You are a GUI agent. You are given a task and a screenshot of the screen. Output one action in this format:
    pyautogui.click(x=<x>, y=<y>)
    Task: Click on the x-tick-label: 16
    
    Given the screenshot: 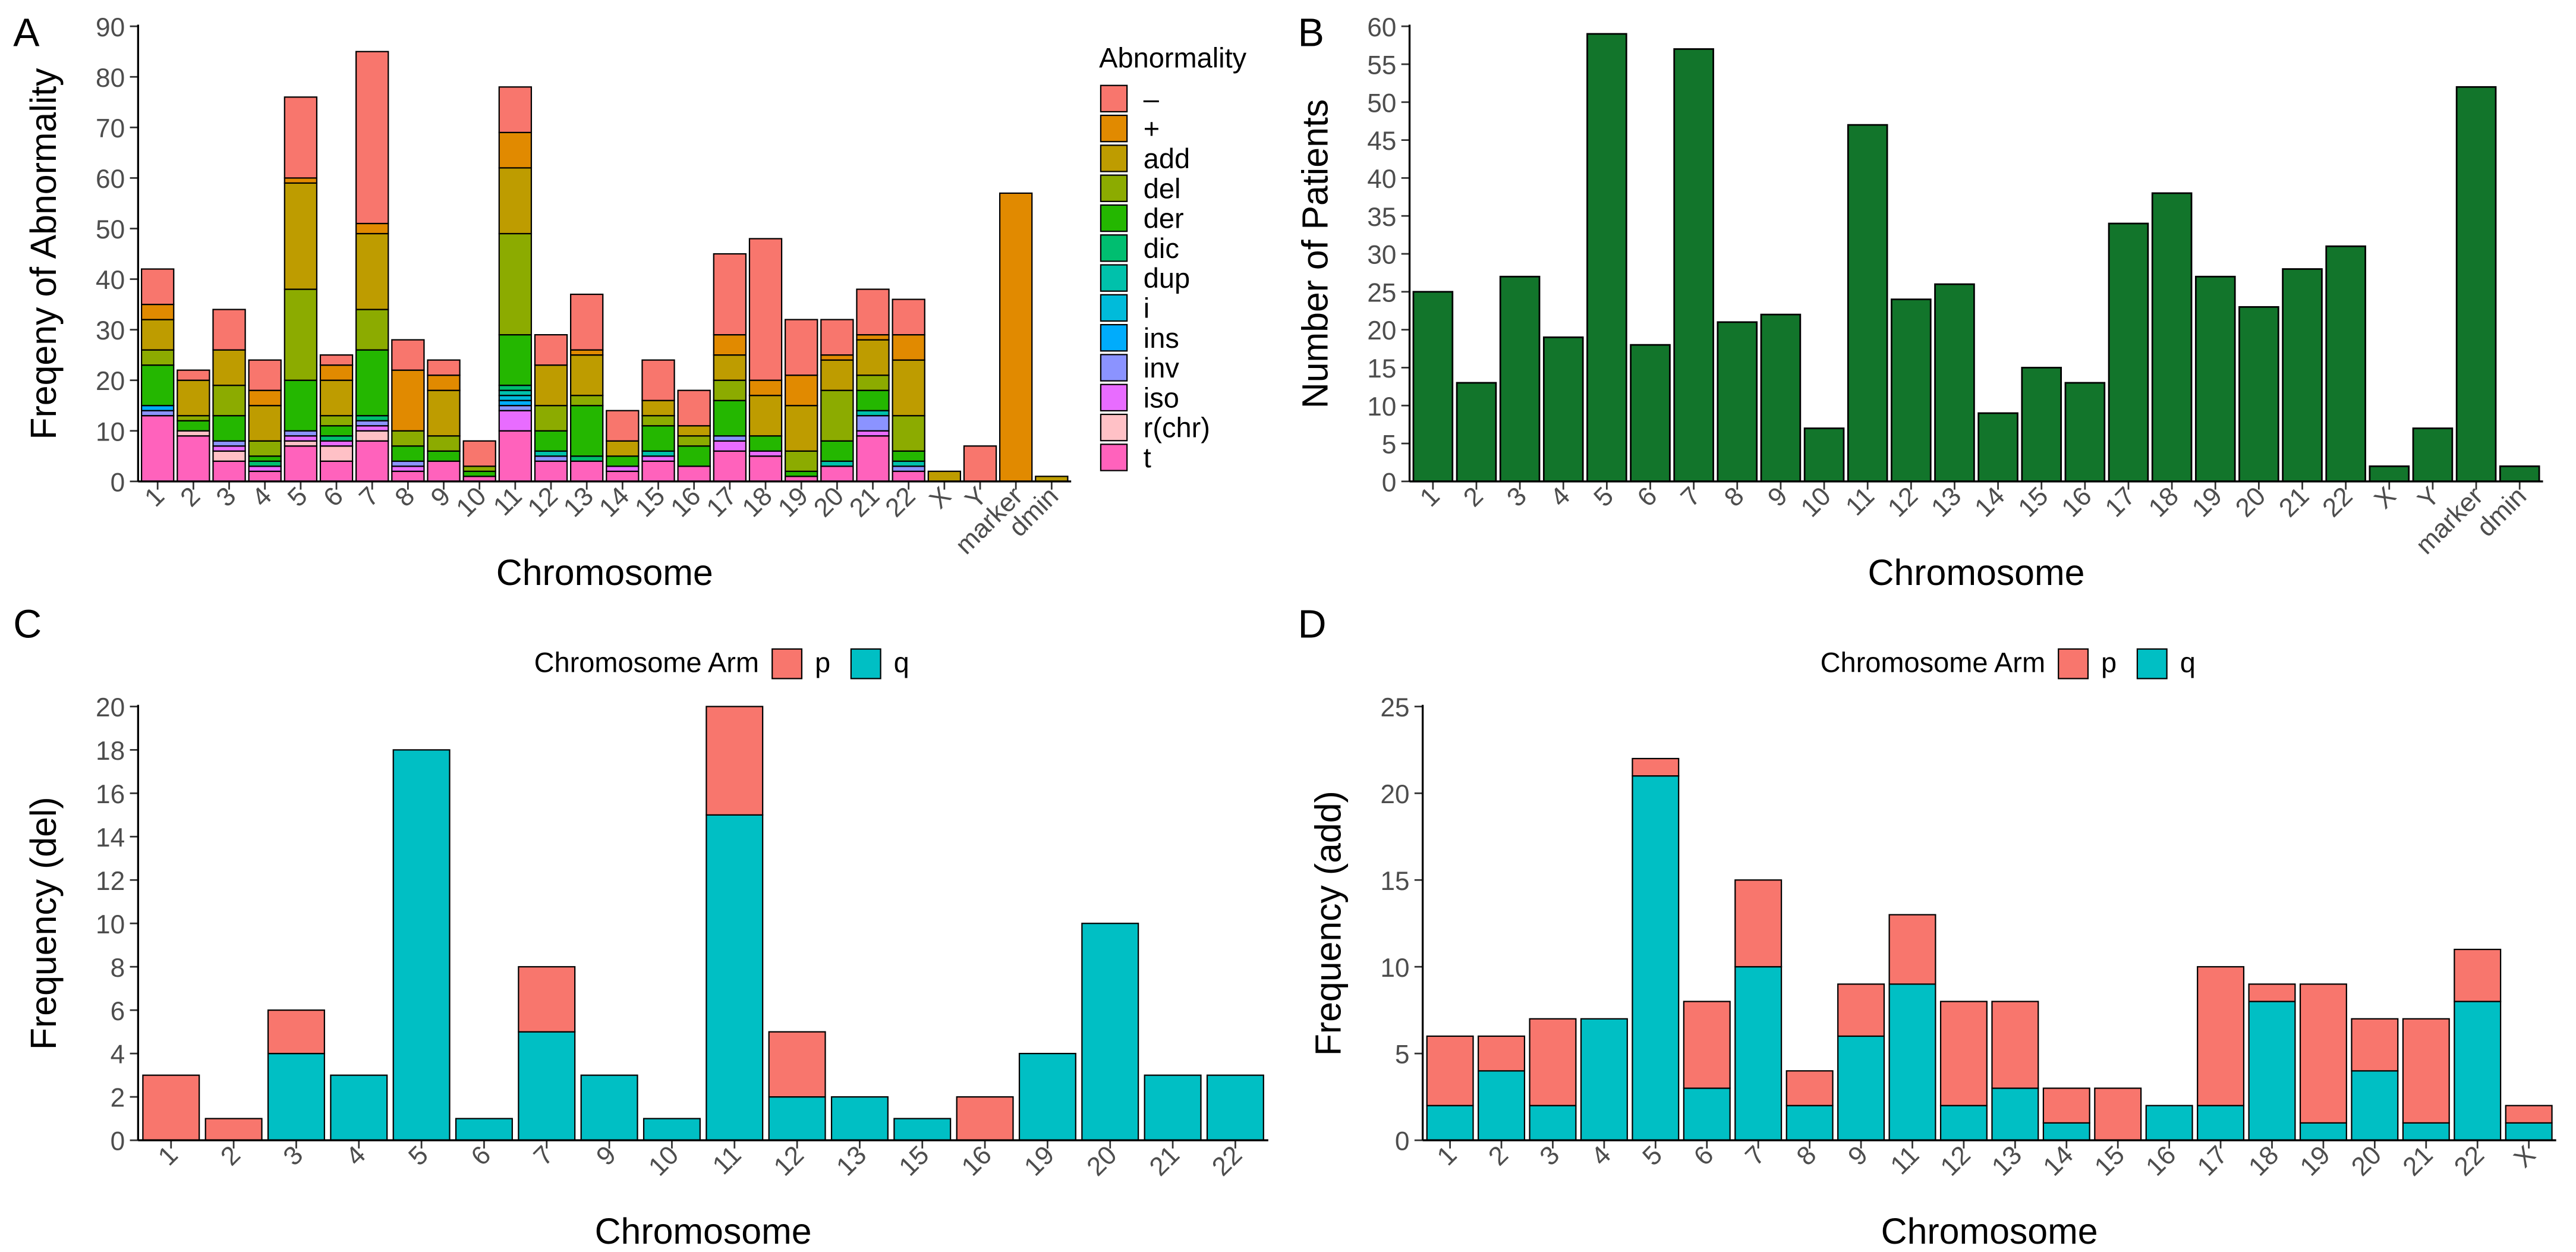 What is the action you would take?
    pyautogui.click(x=977, y=1160)
    